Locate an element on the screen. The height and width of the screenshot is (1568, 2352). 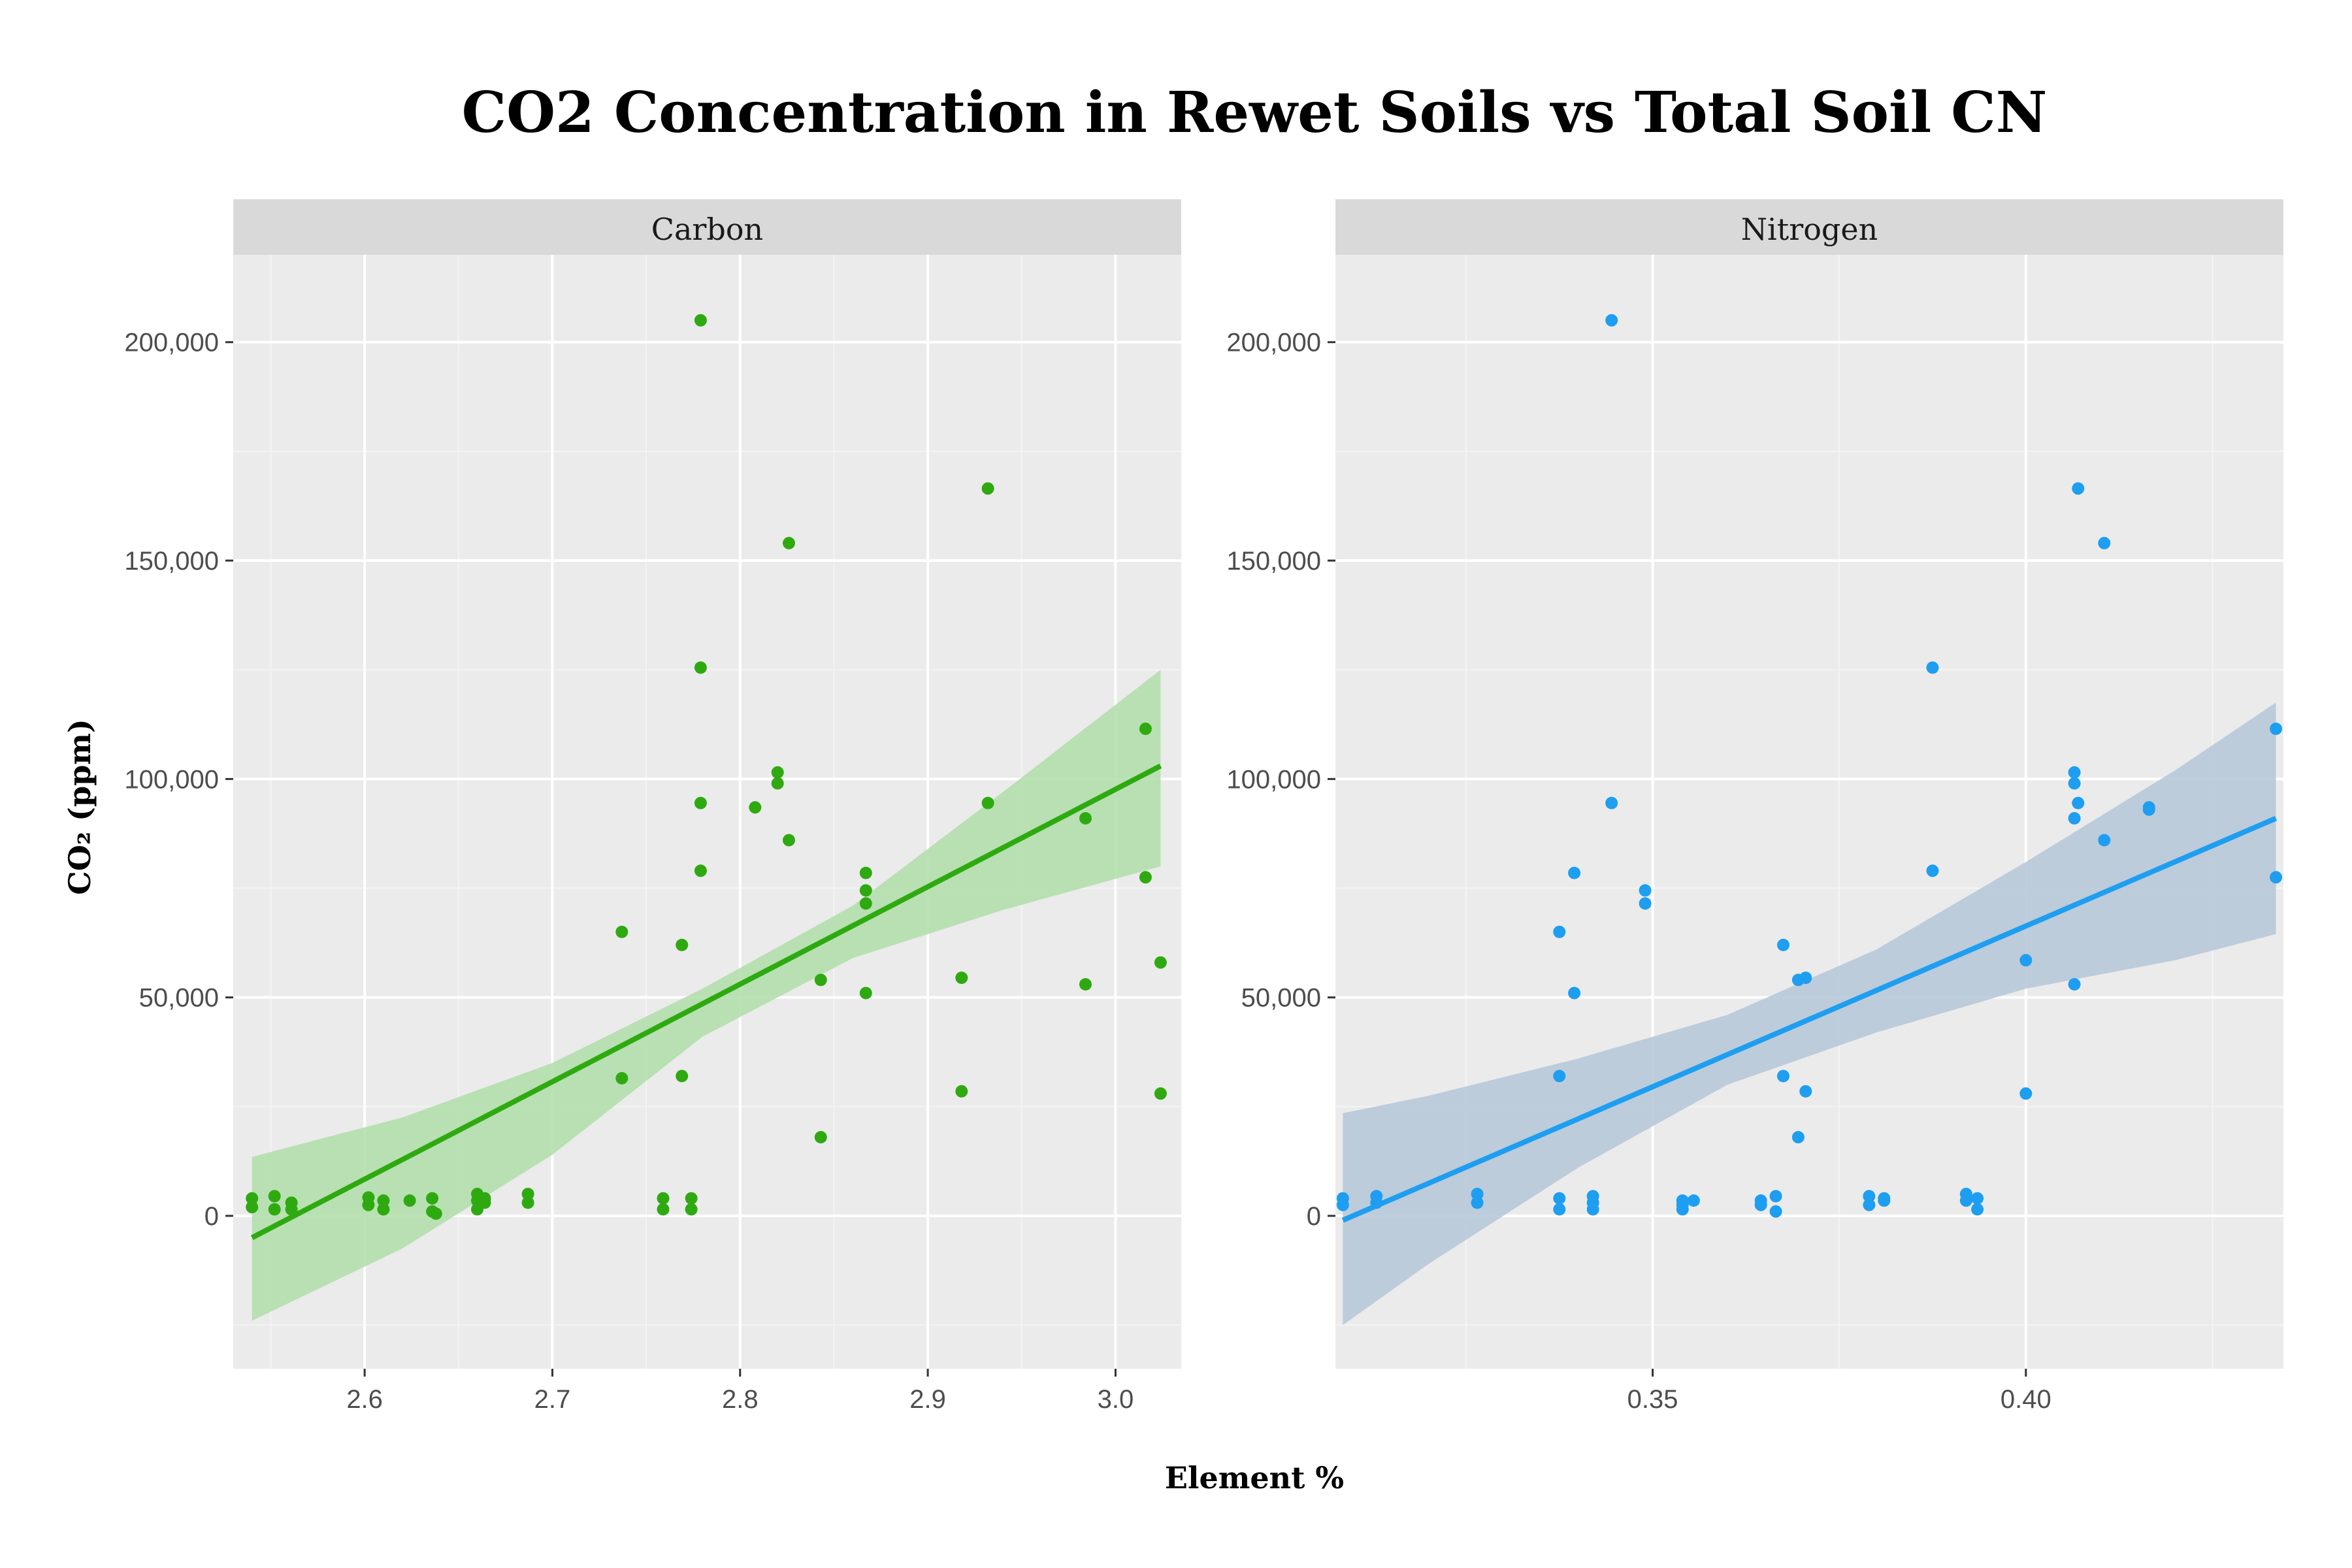
x-tick-label: 0.40 is located at coordinates (2026, 1399).